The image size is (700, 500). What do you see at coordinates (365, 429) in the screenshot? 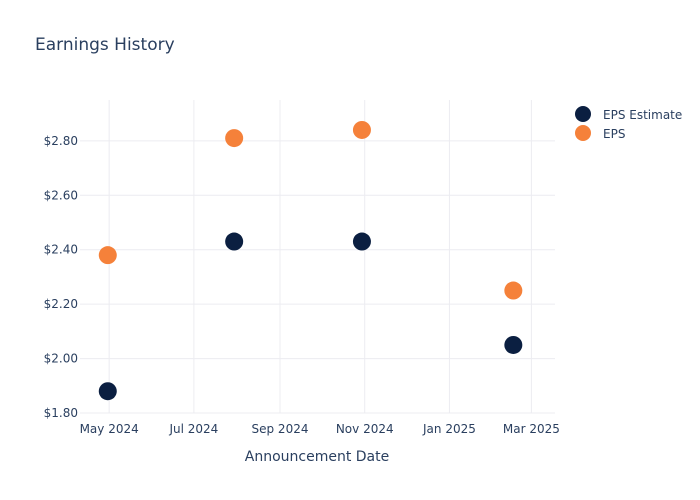
I see `x-tick-label: Nov 2024` at bounding box center [365, 429].